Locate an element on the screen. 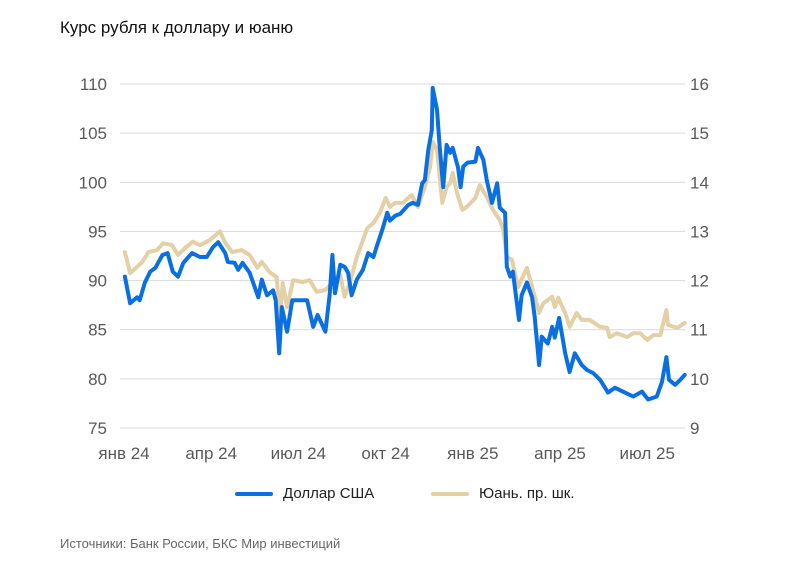 The height and width of the screenshot is (570, 787). y-right-tick-label: 15 is located at coordinates (699, 133).